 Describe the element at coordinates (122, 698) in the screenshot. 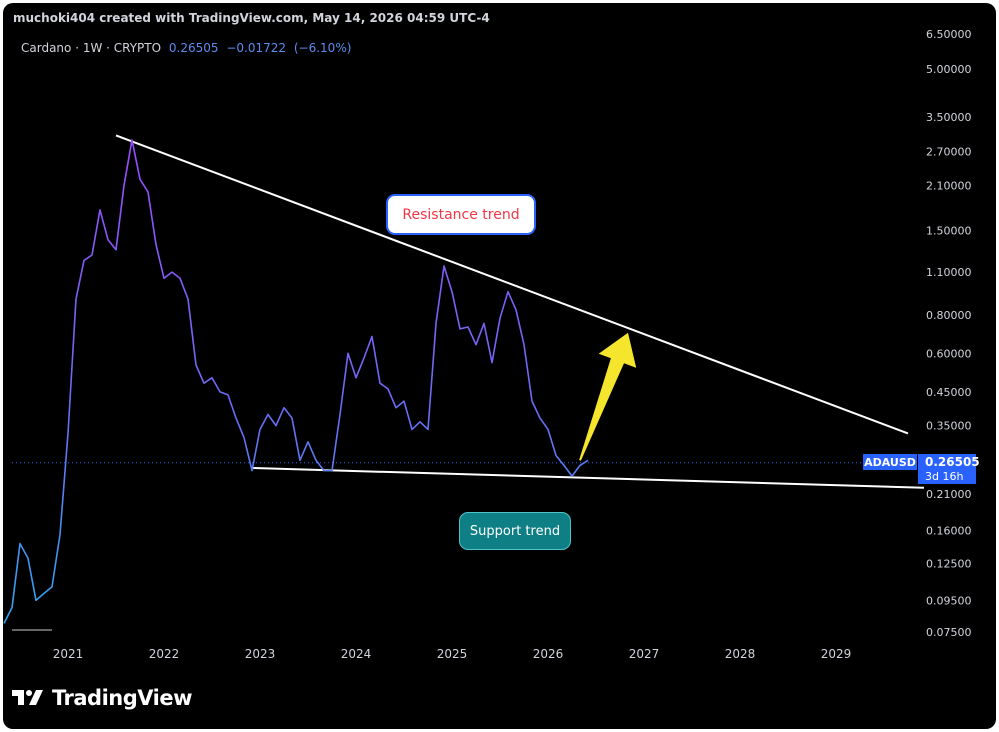

I see `tradingview-logo-text: TradingView` at that location.